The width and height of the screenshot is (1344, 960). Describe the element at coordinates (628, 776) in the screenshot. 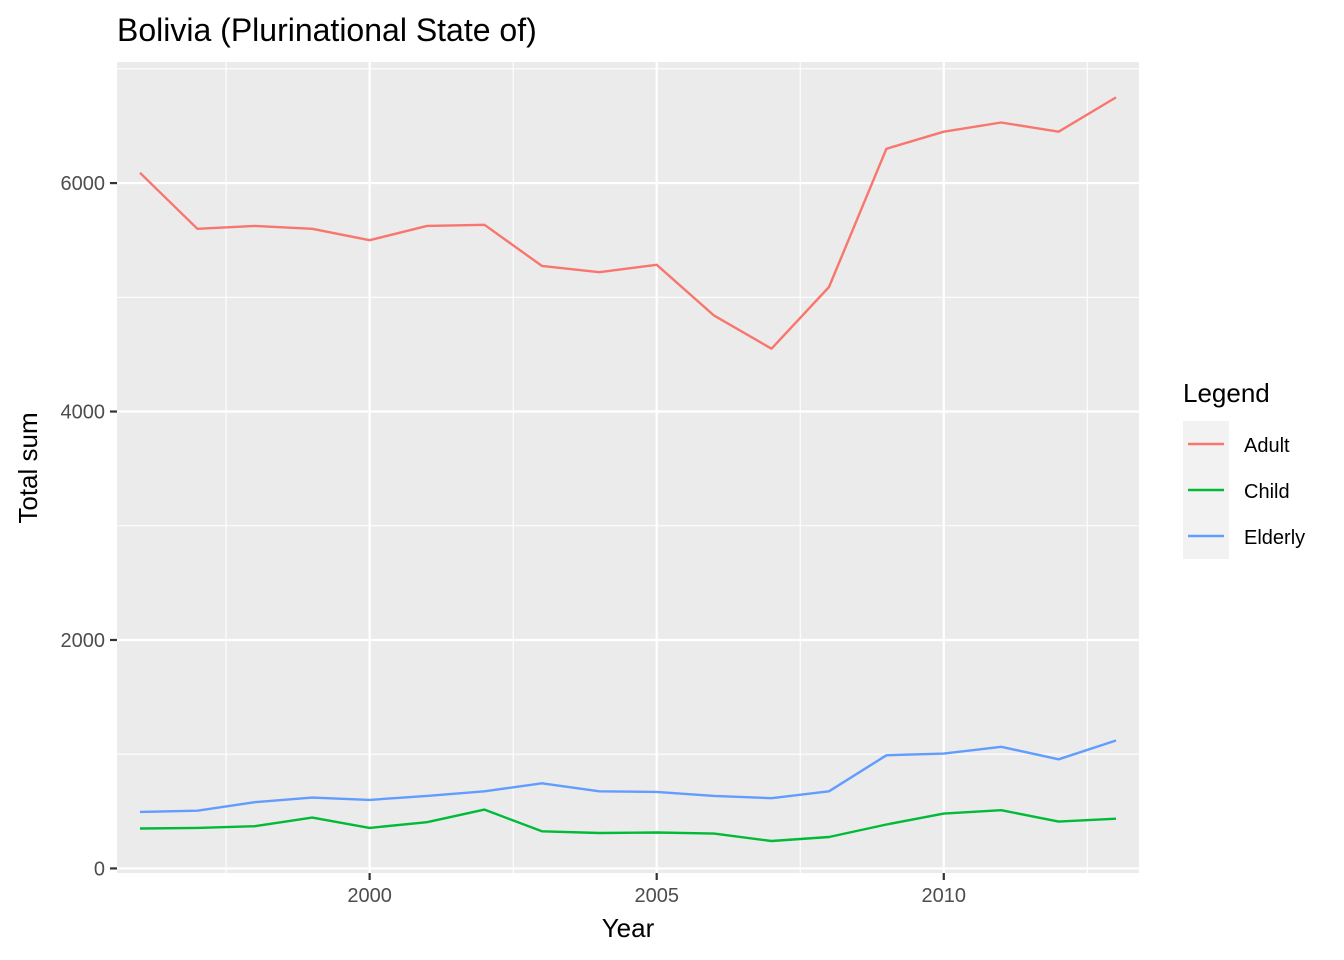

I see `series-line-elderly` at that location.